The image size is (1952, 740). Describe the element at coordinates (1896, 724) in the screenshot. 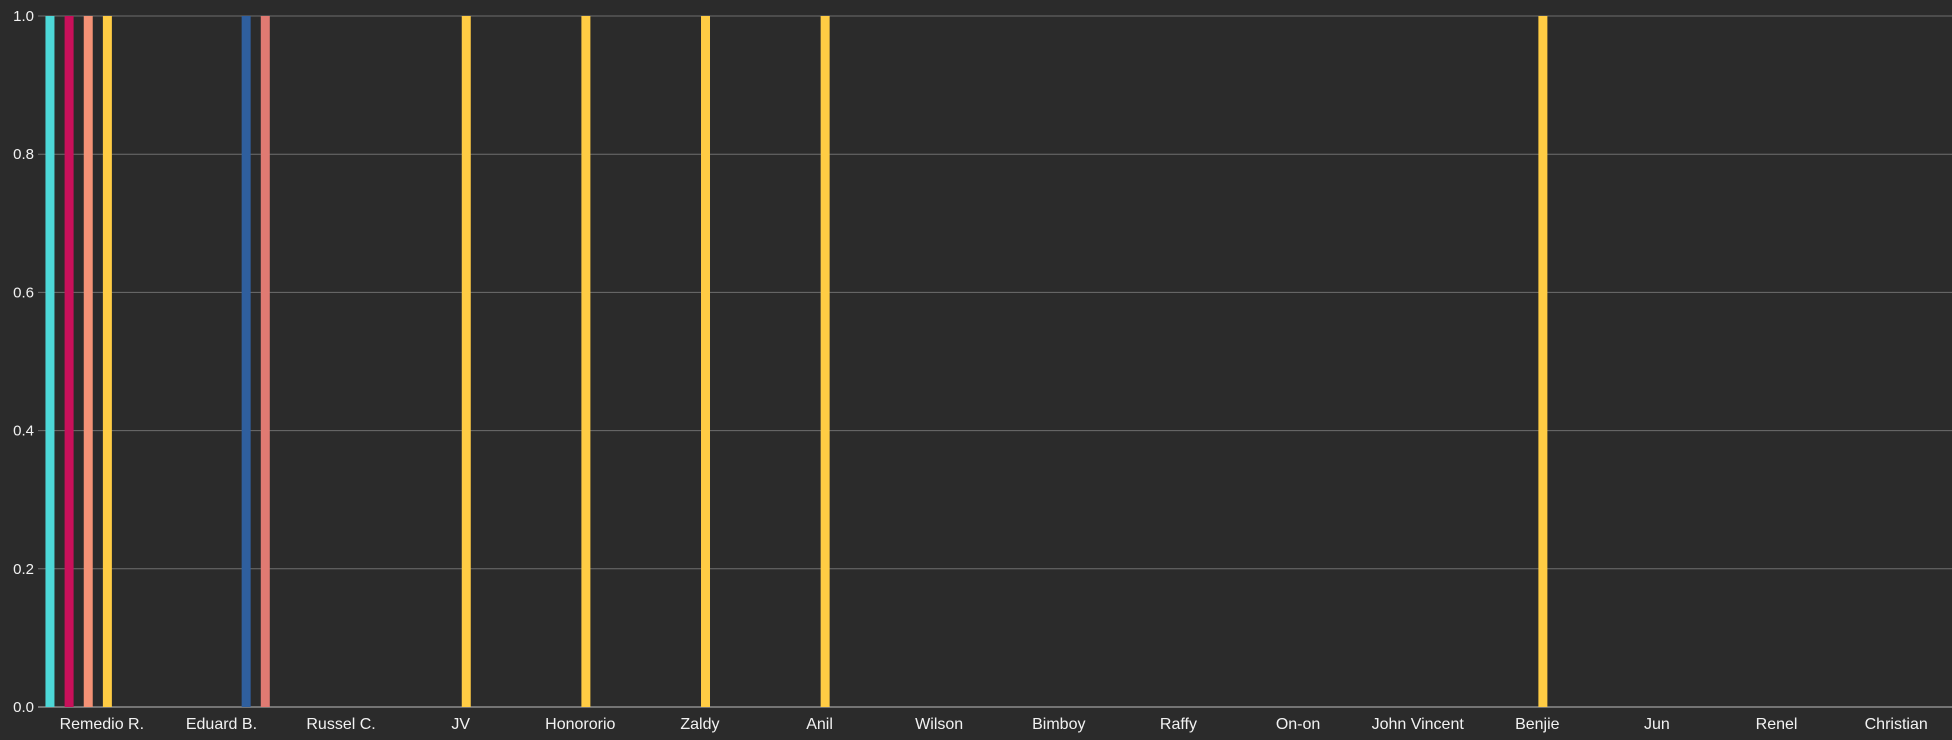

I see `x-tick-label: Christian` at that location.